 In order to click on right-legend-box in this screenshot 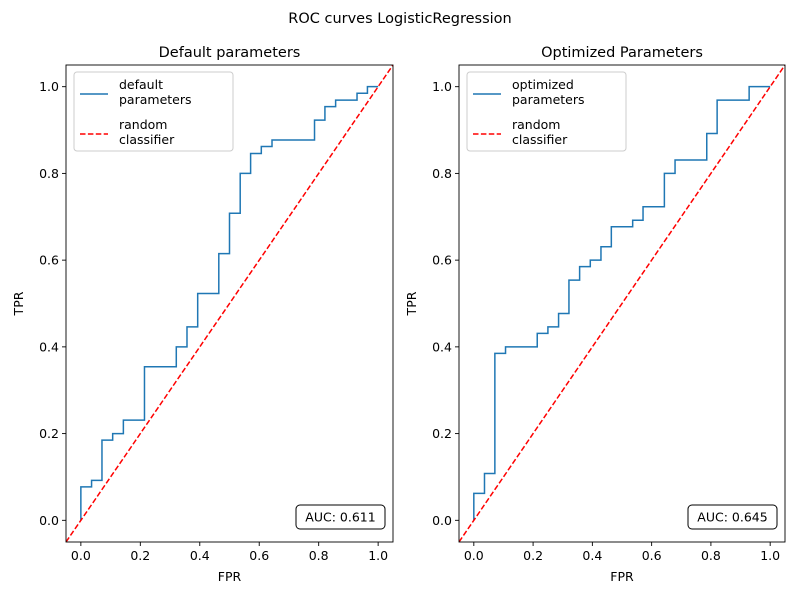, I will do `click(546, 111)`.